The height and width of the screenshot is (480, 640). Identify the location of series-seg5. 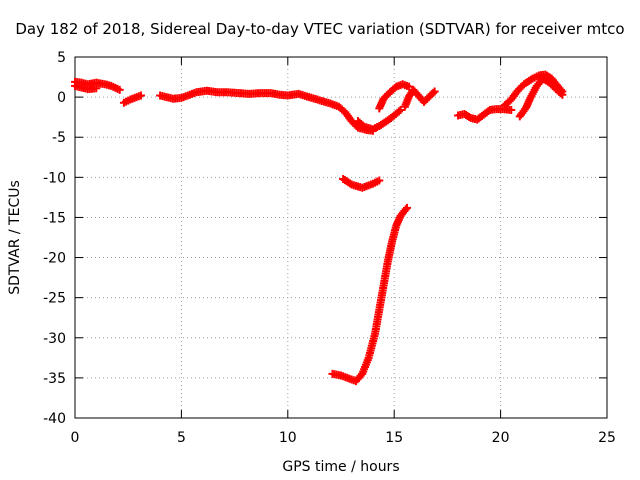
(361, 183).